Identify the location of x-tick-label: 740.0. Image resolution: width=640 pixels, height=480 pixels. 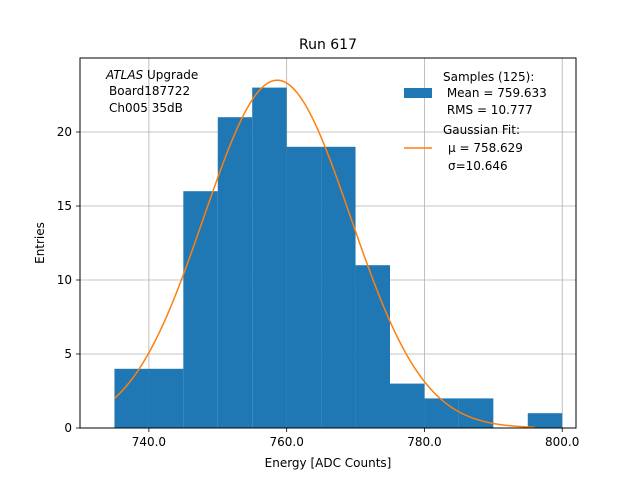
(149, 442).